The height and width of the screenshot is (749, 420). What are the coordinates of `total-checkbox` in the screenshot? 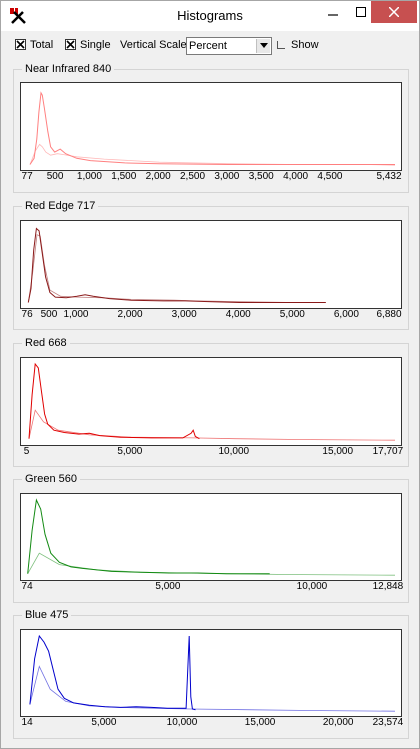 It's located at (20, 44).